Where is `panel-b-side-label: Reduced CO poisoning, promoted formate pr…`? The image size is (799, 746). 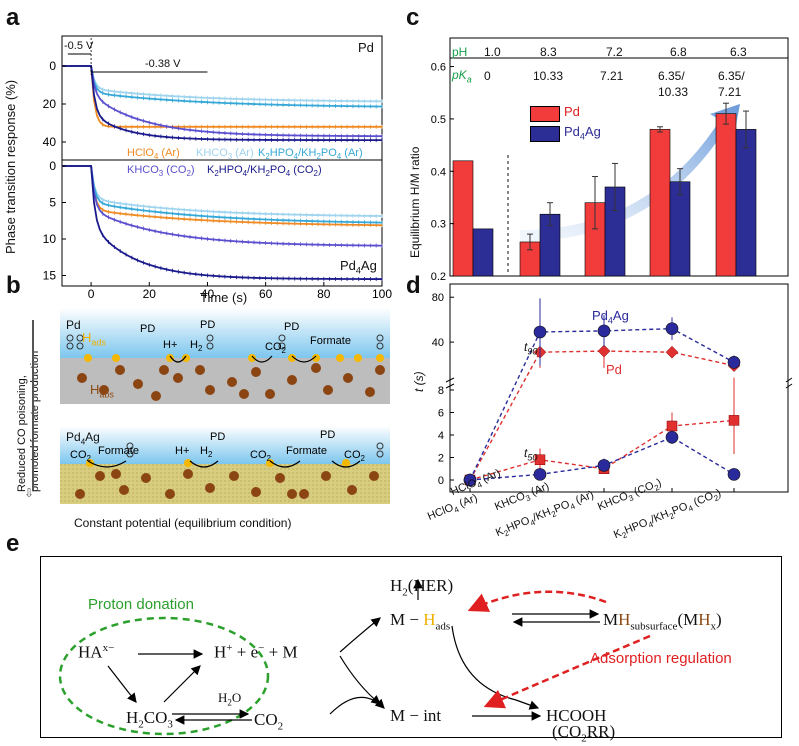
panel-b-side-label: Reduced CO poisoning, promoted formate pr… is located at coordinates (28, 421).